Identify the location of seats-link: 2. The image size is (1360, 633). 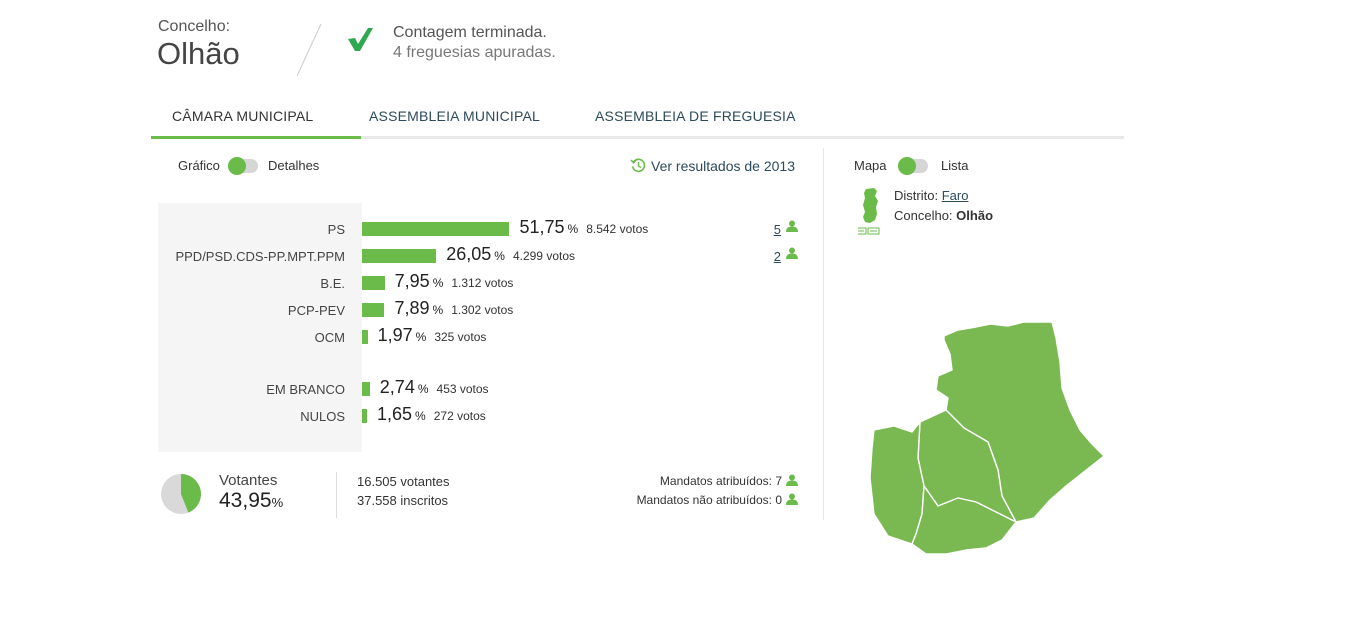
(777, 256).